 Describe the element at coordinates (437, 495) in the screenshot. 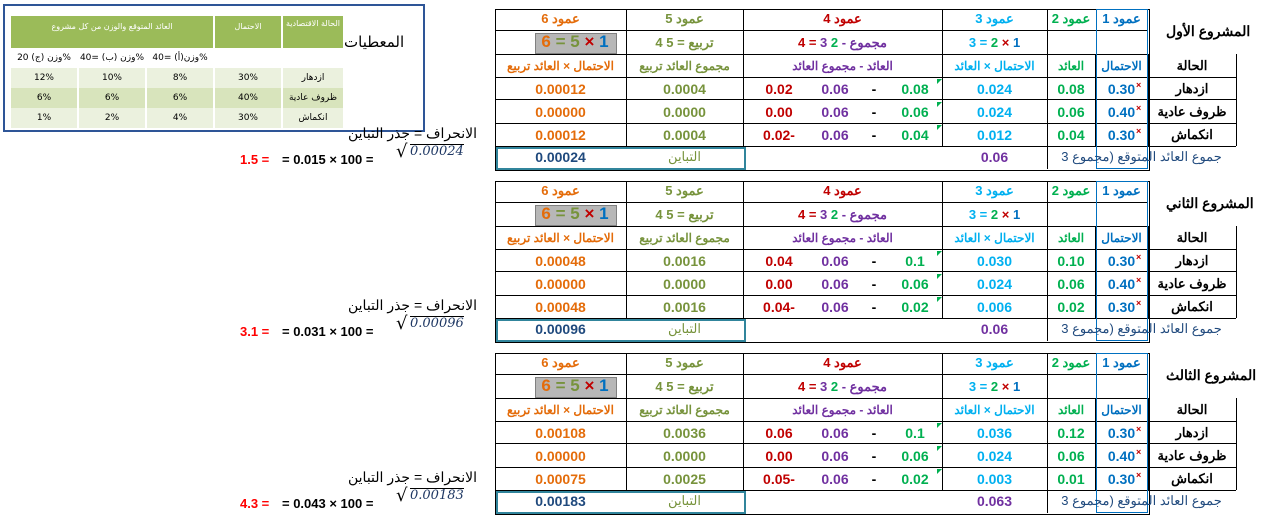

I see `sqrt-value: 0.00183` at that location.